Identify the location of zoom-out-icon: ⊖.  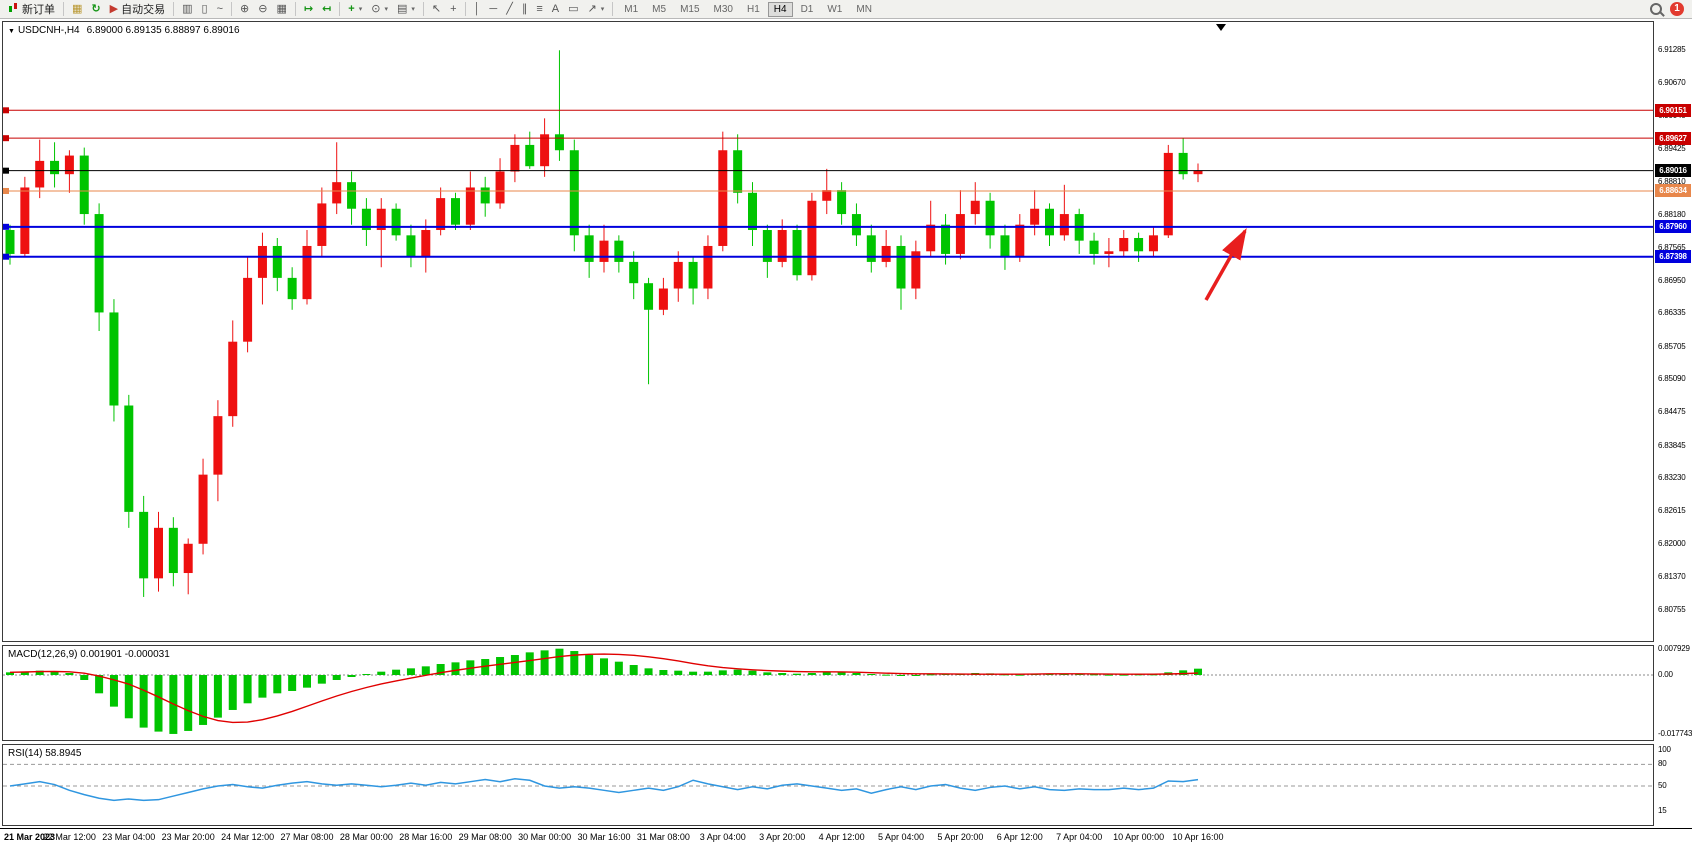
(263, 8).